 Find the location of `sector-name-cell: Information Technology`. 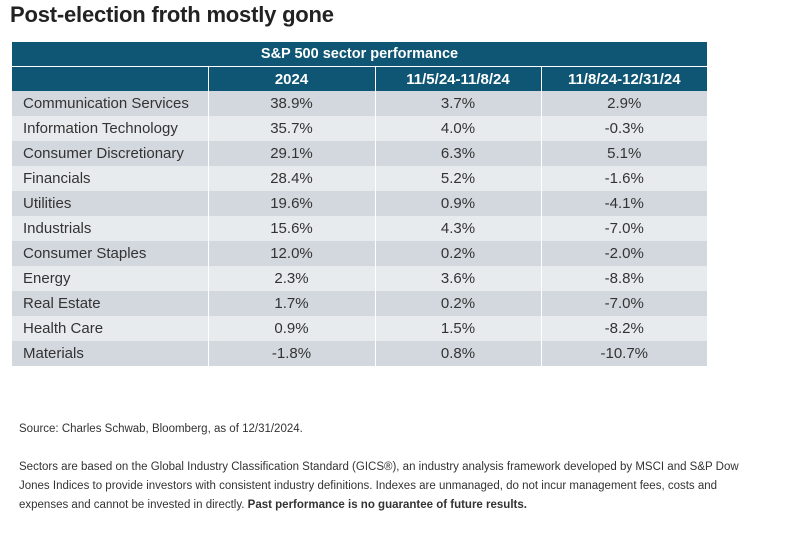

sector-name-cell: Information Technology is located at coordinates (110, 128).